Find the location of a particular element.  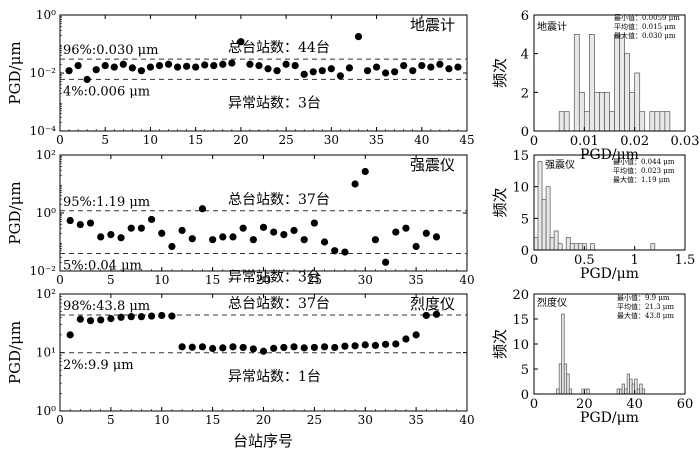

strong-motion-y-tick-label: 10⁻² is located at coordinates (43, 271).